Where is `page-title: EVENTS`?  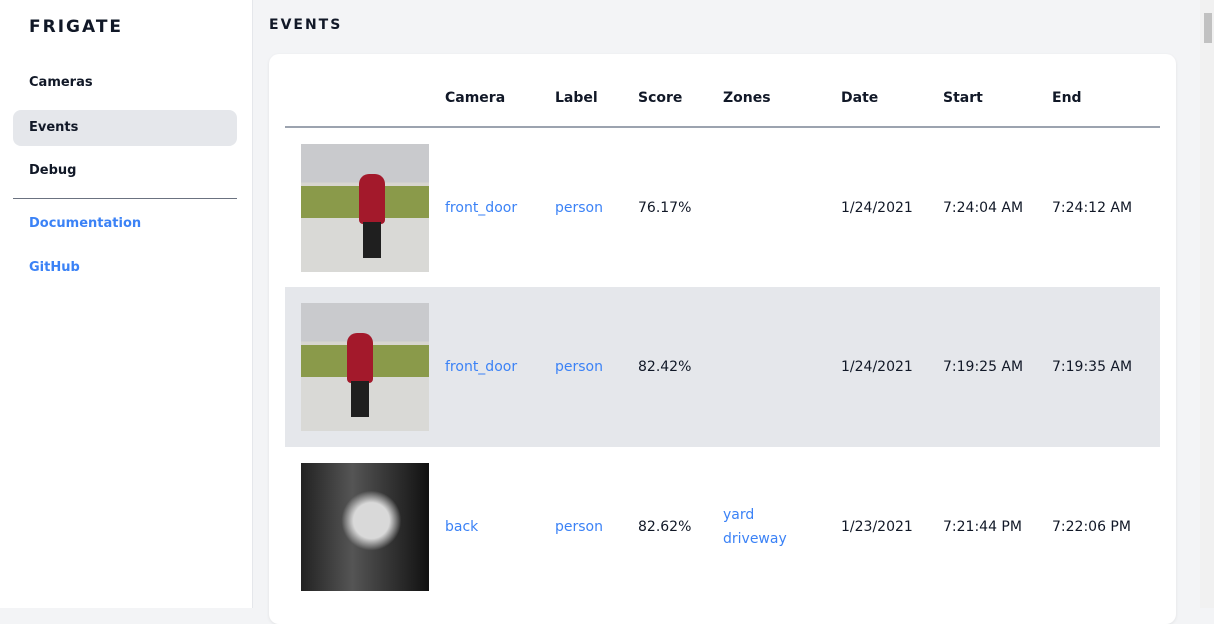 page-title: EVENTS is located at coordinates (306, 25).